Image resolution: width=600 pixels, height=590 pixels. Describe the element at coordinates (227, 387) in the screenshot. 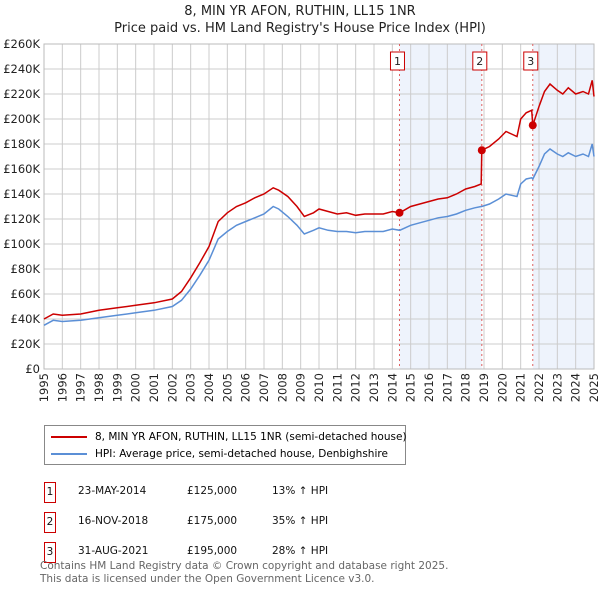

I see `x-tick-label: 2005` at that location.